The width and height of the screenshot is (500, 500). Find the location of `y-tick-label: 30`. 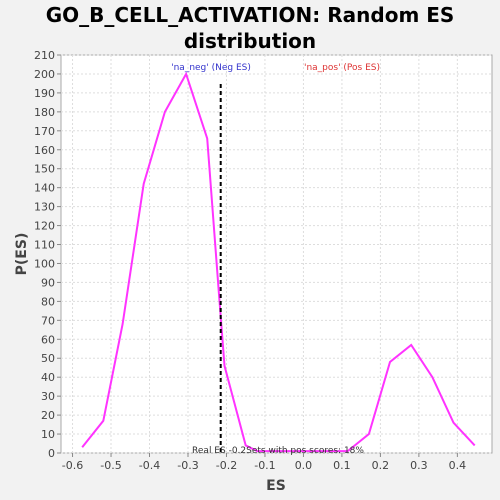

y-tick-label: 30 is located at coordinates (48, 396).